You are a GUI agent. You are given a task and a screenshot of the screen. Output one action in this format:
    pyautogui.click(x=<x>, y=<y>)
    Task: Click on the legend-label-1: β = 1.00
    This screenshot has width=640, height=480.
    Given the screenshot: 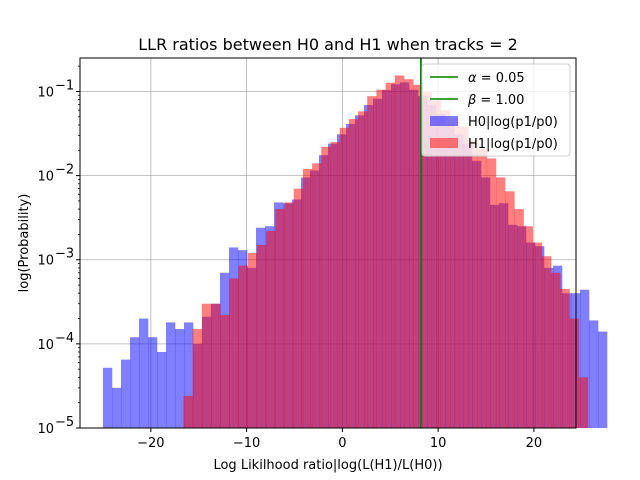 What is the action you would take?
    pyautogui.click(x=495, y=100)
    